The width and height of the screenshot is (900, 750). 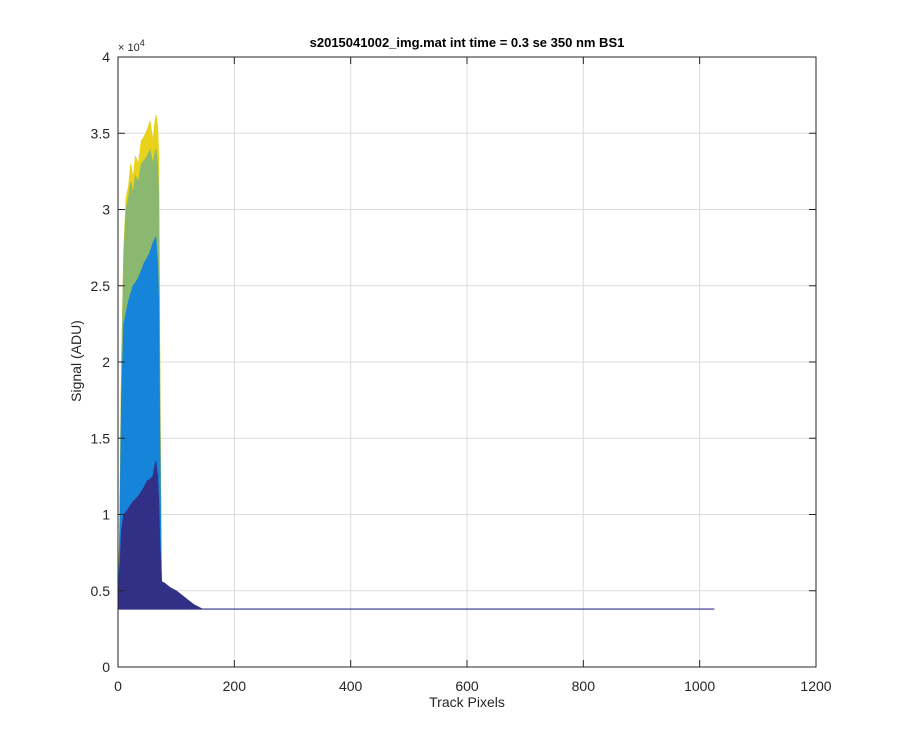 I want to click on y-axis-exponent: × 10⁴, so click(x=131, y=46).